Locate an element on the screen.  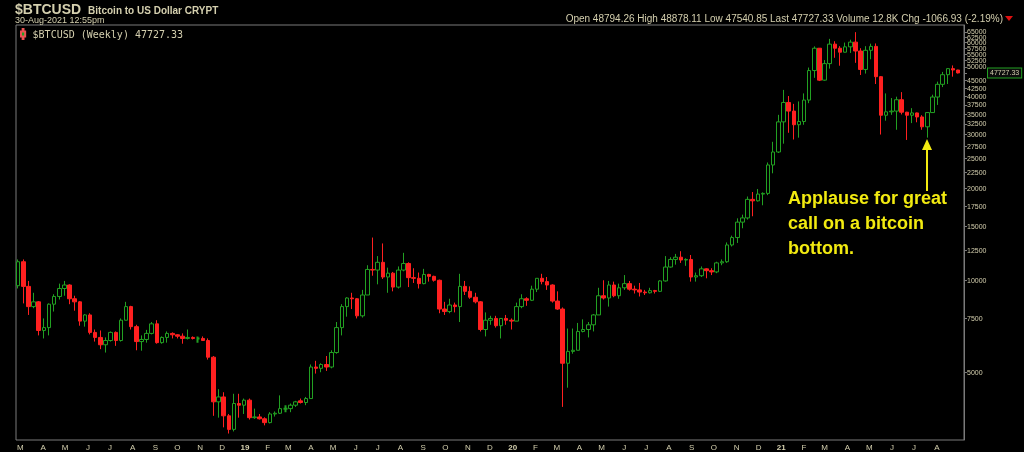
chart-title: $BTCUSD is located at coordinates (48, 9).